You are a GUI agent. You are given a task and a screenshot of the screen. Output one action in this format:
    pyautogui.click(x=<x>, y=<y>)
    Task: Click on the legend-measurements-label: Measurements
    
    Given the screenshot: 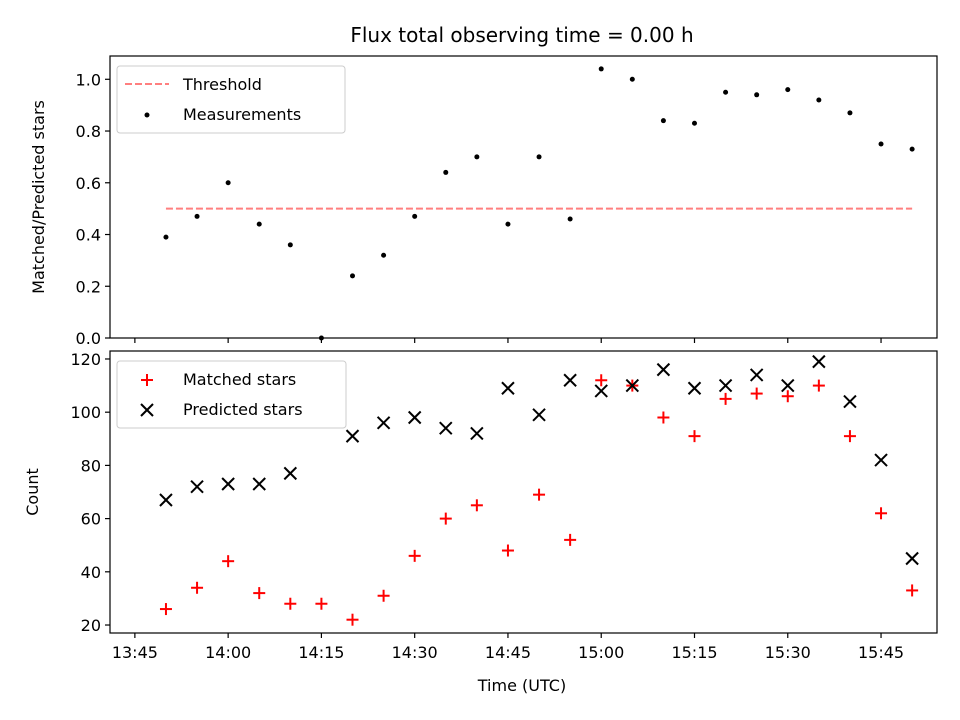 What is the action you would take?
    pyautogui.click(x=242, y=114)
    